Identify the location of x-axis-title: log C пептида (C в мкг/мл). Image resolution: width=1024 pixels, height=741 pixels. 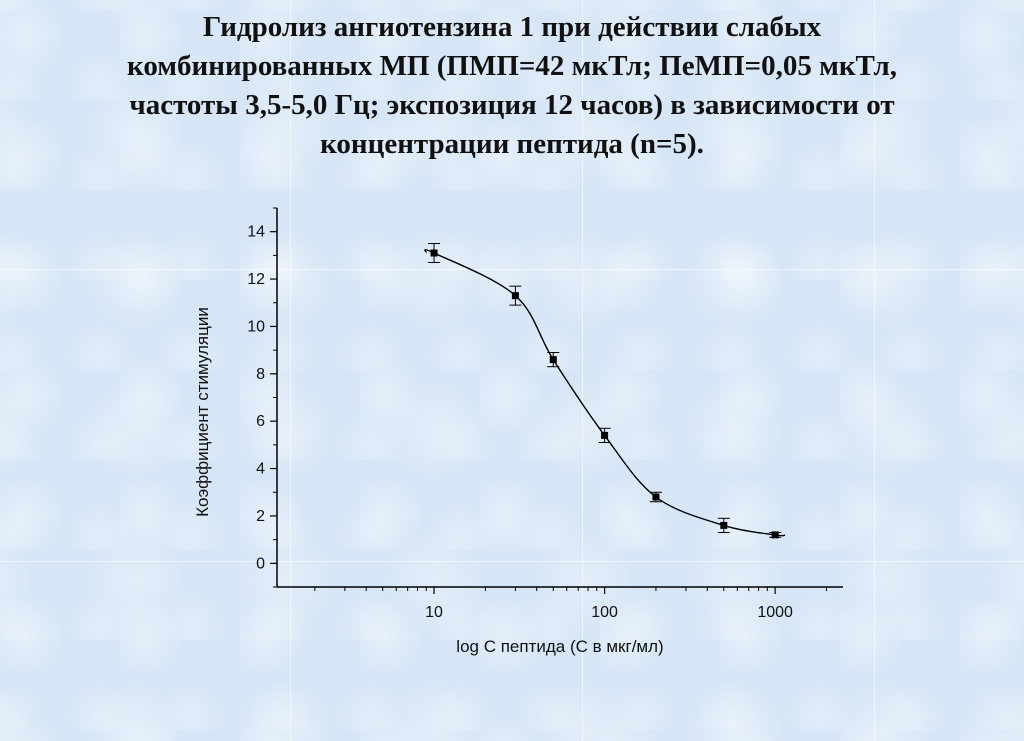
(559, 646).